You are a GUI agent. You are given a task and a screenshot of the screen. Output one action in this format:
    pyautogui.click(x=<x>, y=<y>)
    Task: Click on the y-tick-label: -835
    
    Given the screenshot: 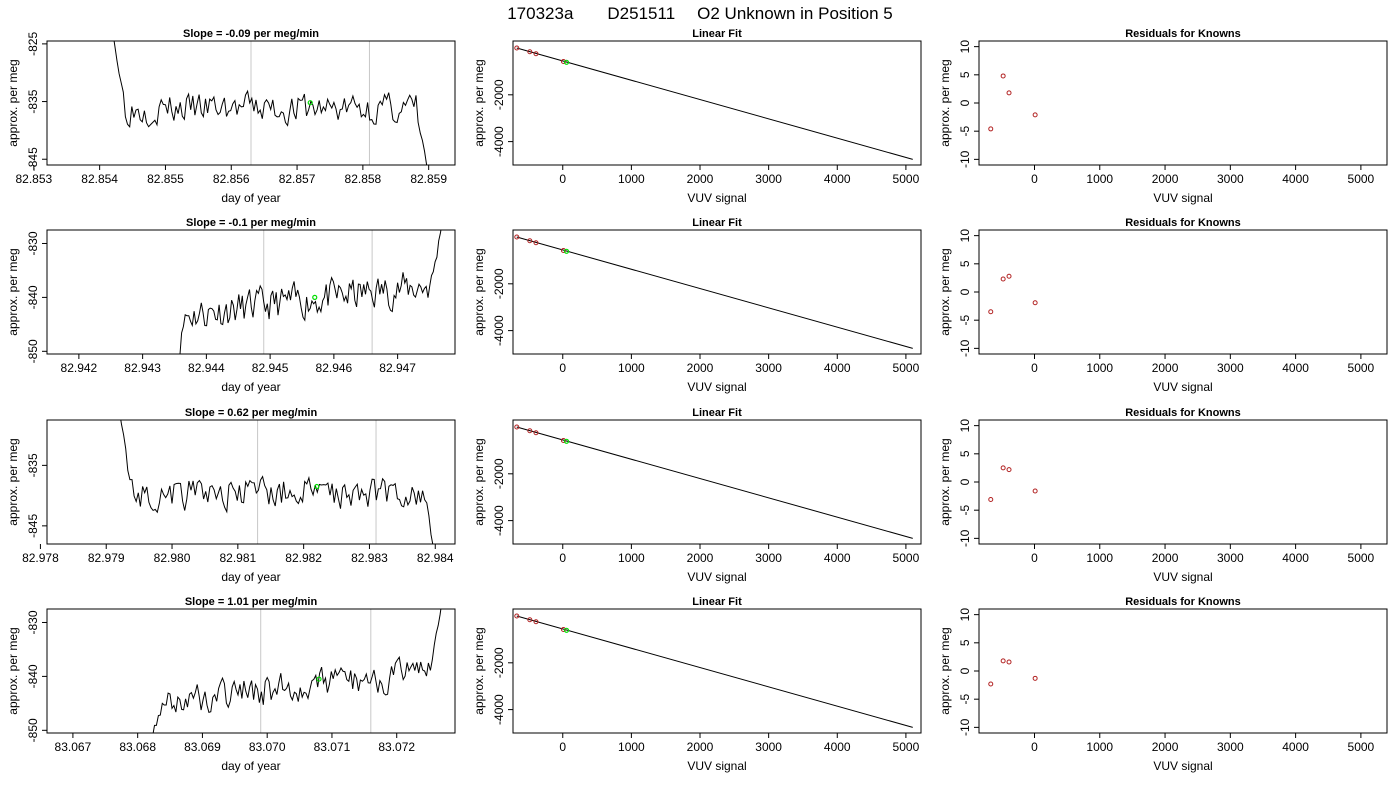 What is the action you would take?
    pyautogui.click(x=33, y=465)
    